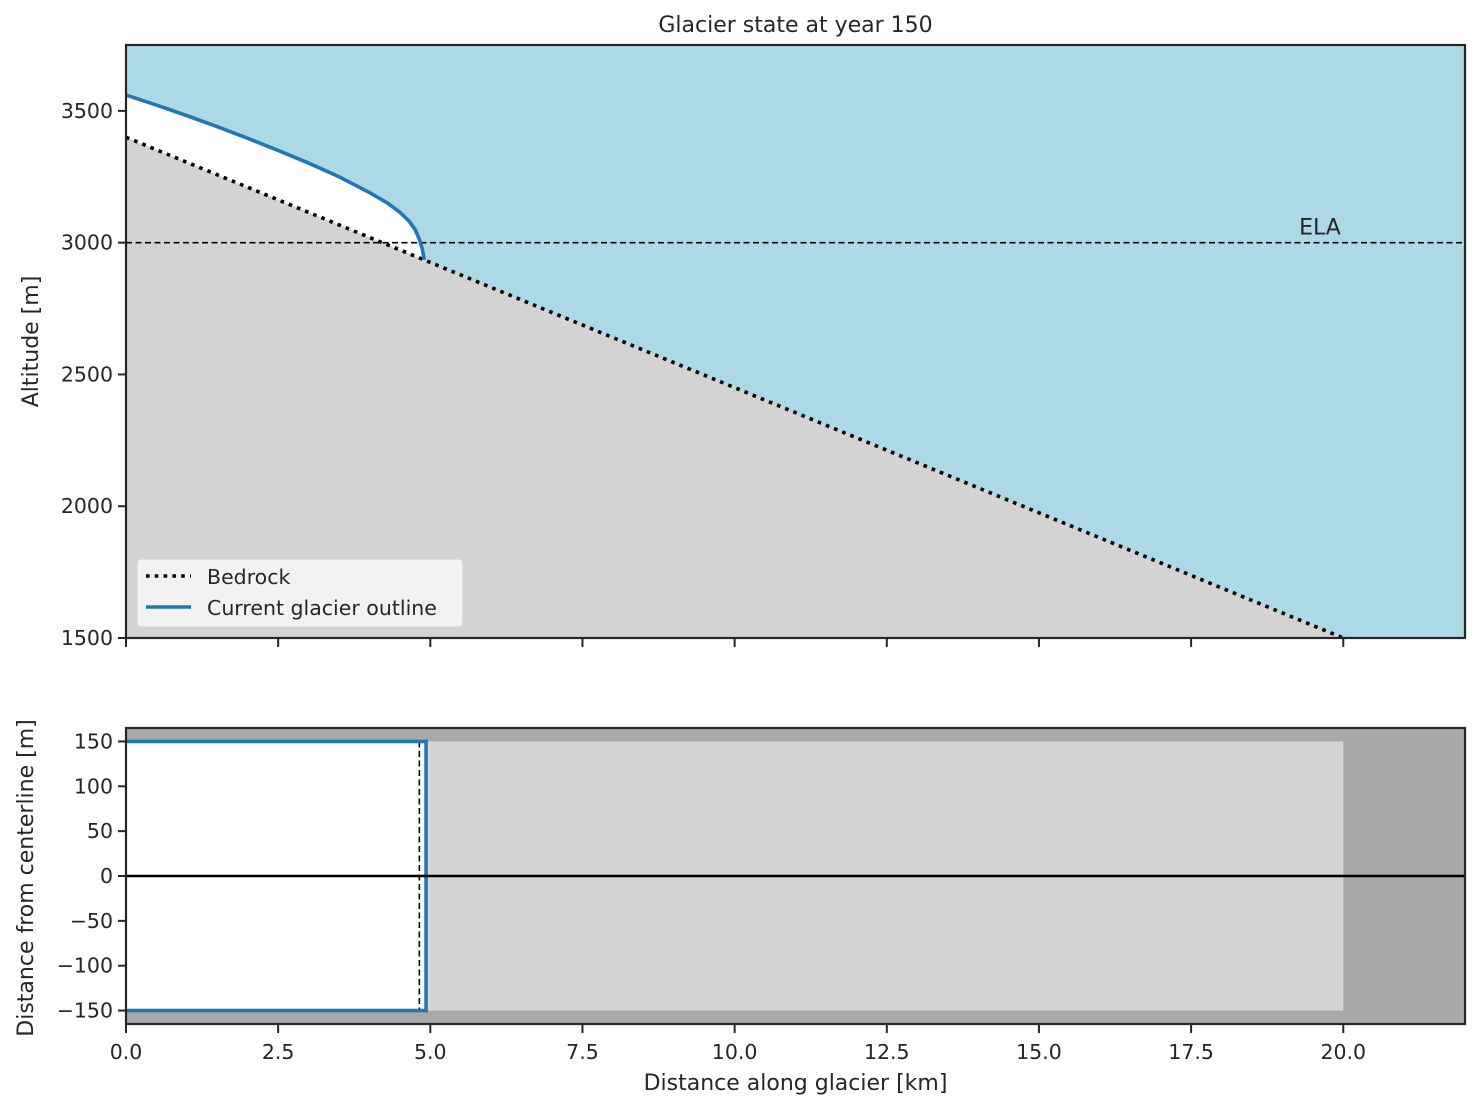 This screenshot has height=1109, width=1479. What do you see at coordinates (126, 1052) in the screenshot?
I see `x-tick-label: 0.0` at bounding box center [126, 1052].